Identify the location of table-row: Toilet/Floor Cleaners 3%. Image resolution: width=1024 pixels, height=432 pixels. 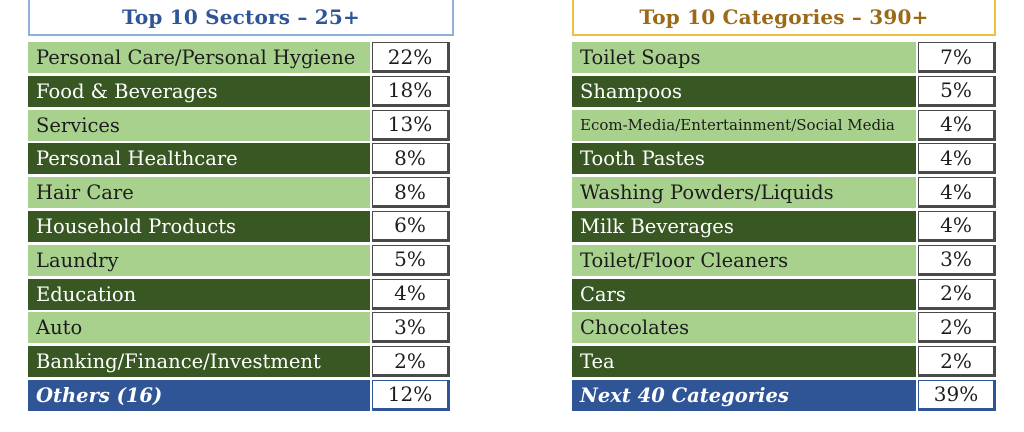
(786, 260).